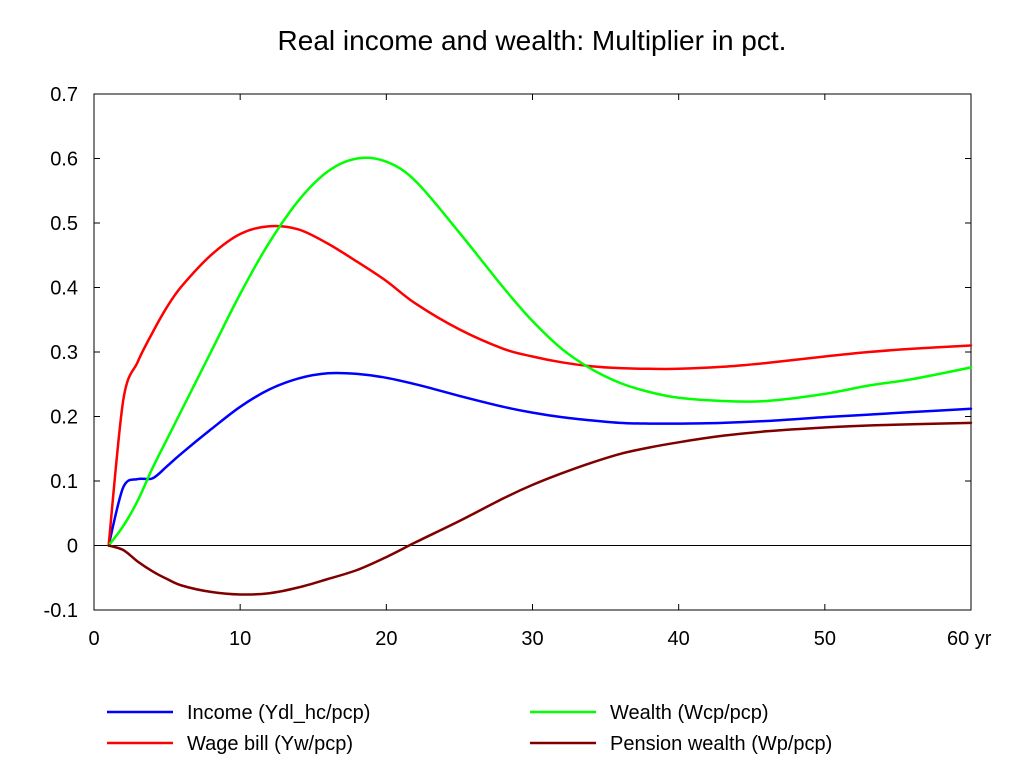  What do you see at coordinates (64, 353) in the screenshot?
I see `y-tick-label: 0.3` at bounding box center [64, 353].